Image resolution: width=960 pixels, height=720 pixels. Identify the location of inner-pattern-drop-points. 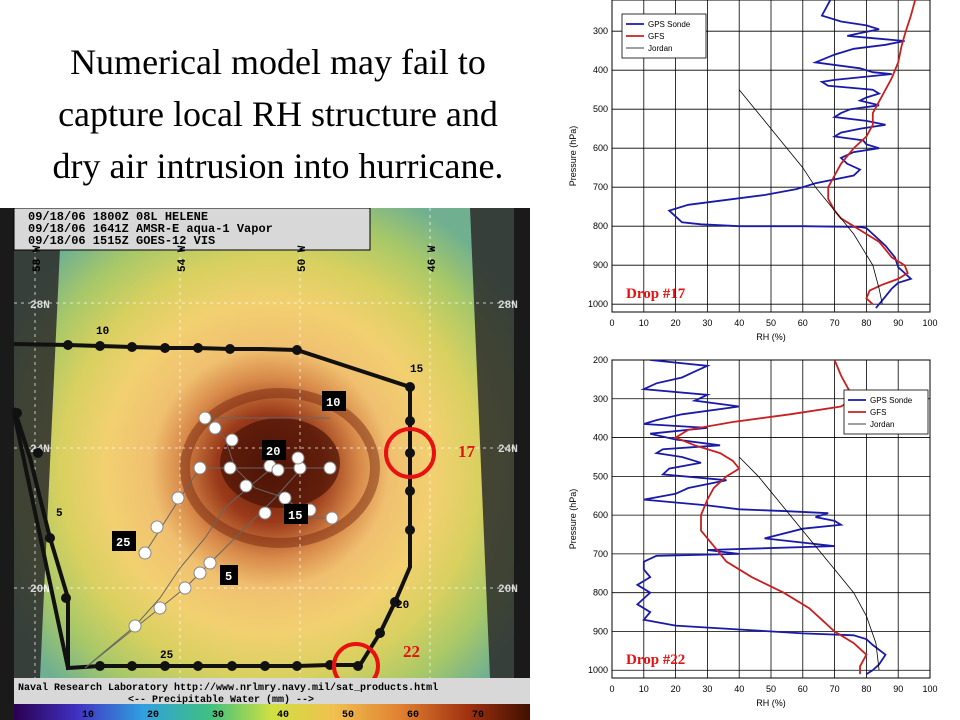
(233, 522).